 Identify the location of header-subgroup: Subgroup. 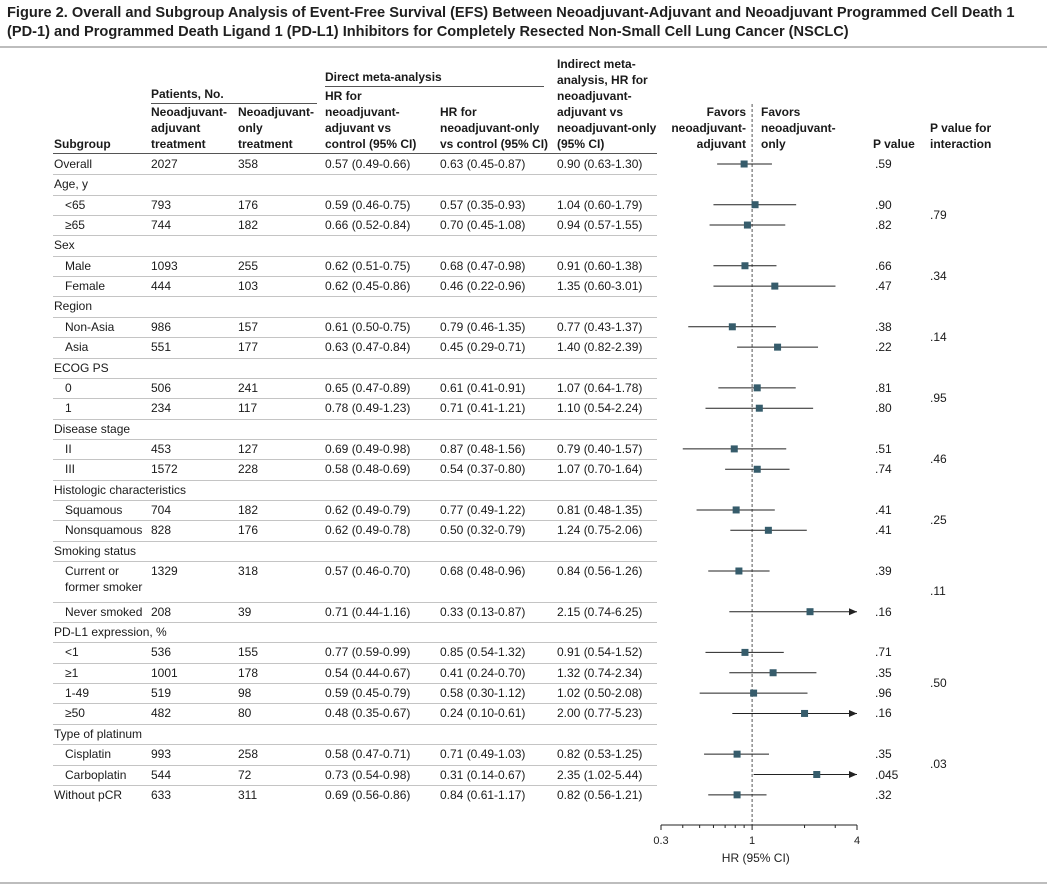
(82, 144).